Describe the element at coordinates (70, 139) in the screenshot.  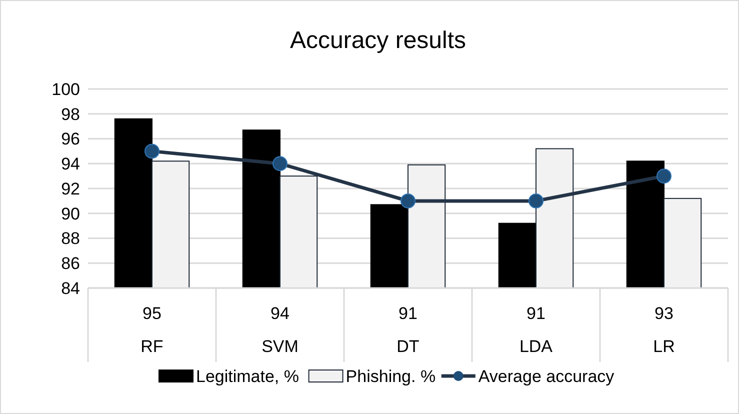
I see `y-tick-label: 96` at that location.